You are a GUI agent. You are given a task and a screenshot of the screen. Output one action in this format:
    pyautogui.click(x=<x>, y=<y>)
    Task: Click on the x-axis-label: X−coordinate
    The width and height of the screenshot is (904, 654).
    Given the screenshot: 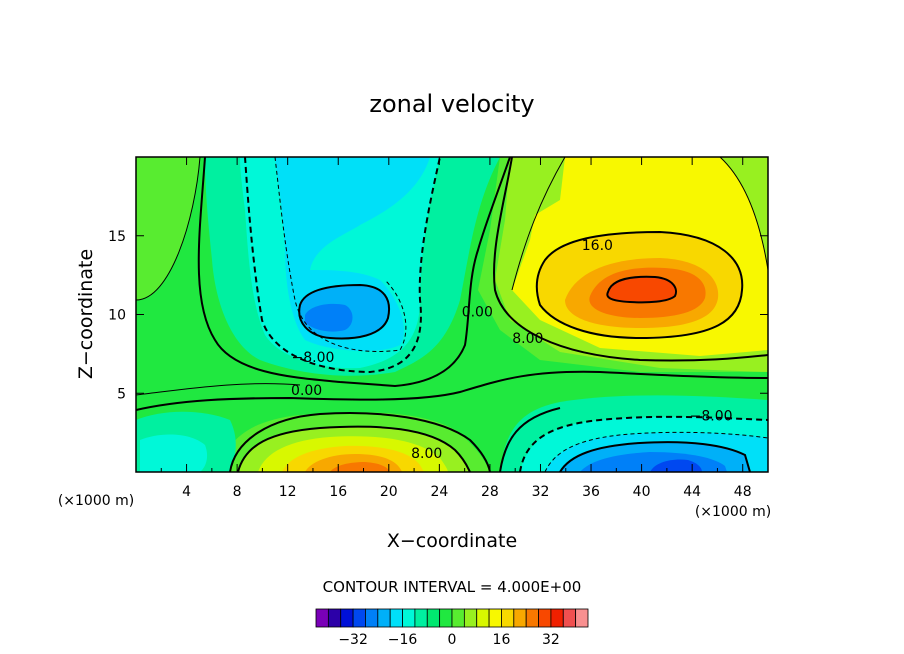 What is the action you would take?
    pyautogui.click(x=452, y=541)
    